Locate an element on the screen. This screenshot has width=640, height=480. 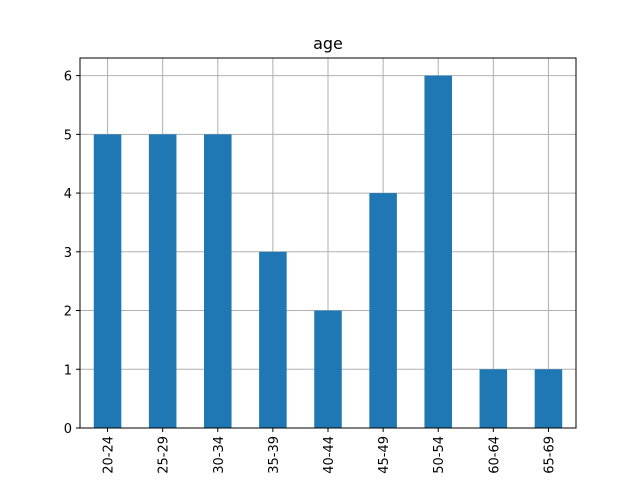
x-tick-label: 40-44 is located at coordinates (329, 455).